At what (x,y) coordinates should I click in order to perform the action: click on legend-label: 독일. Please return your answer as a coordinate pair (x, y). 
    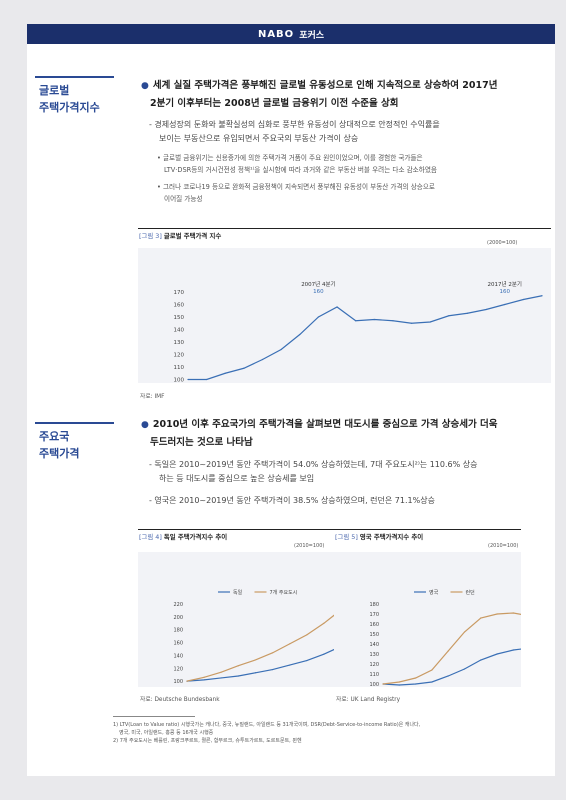
    Looking at the image, I should click on (238, 592).